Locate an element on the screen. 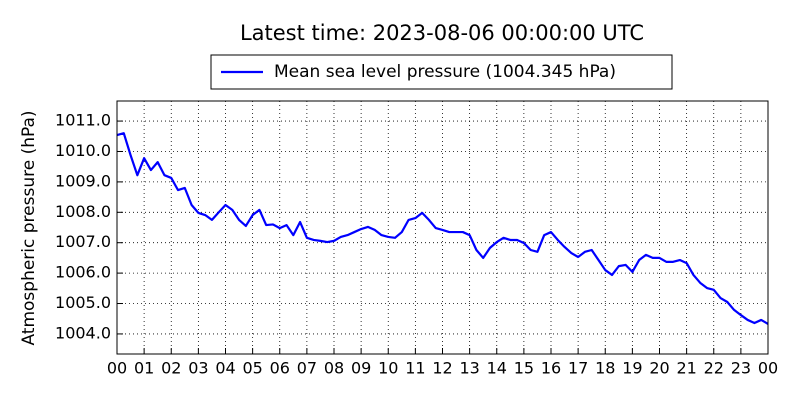 Image resolution: width=800 pixels, height=400 pixels. legend-box is located at coordinates (441, 72).